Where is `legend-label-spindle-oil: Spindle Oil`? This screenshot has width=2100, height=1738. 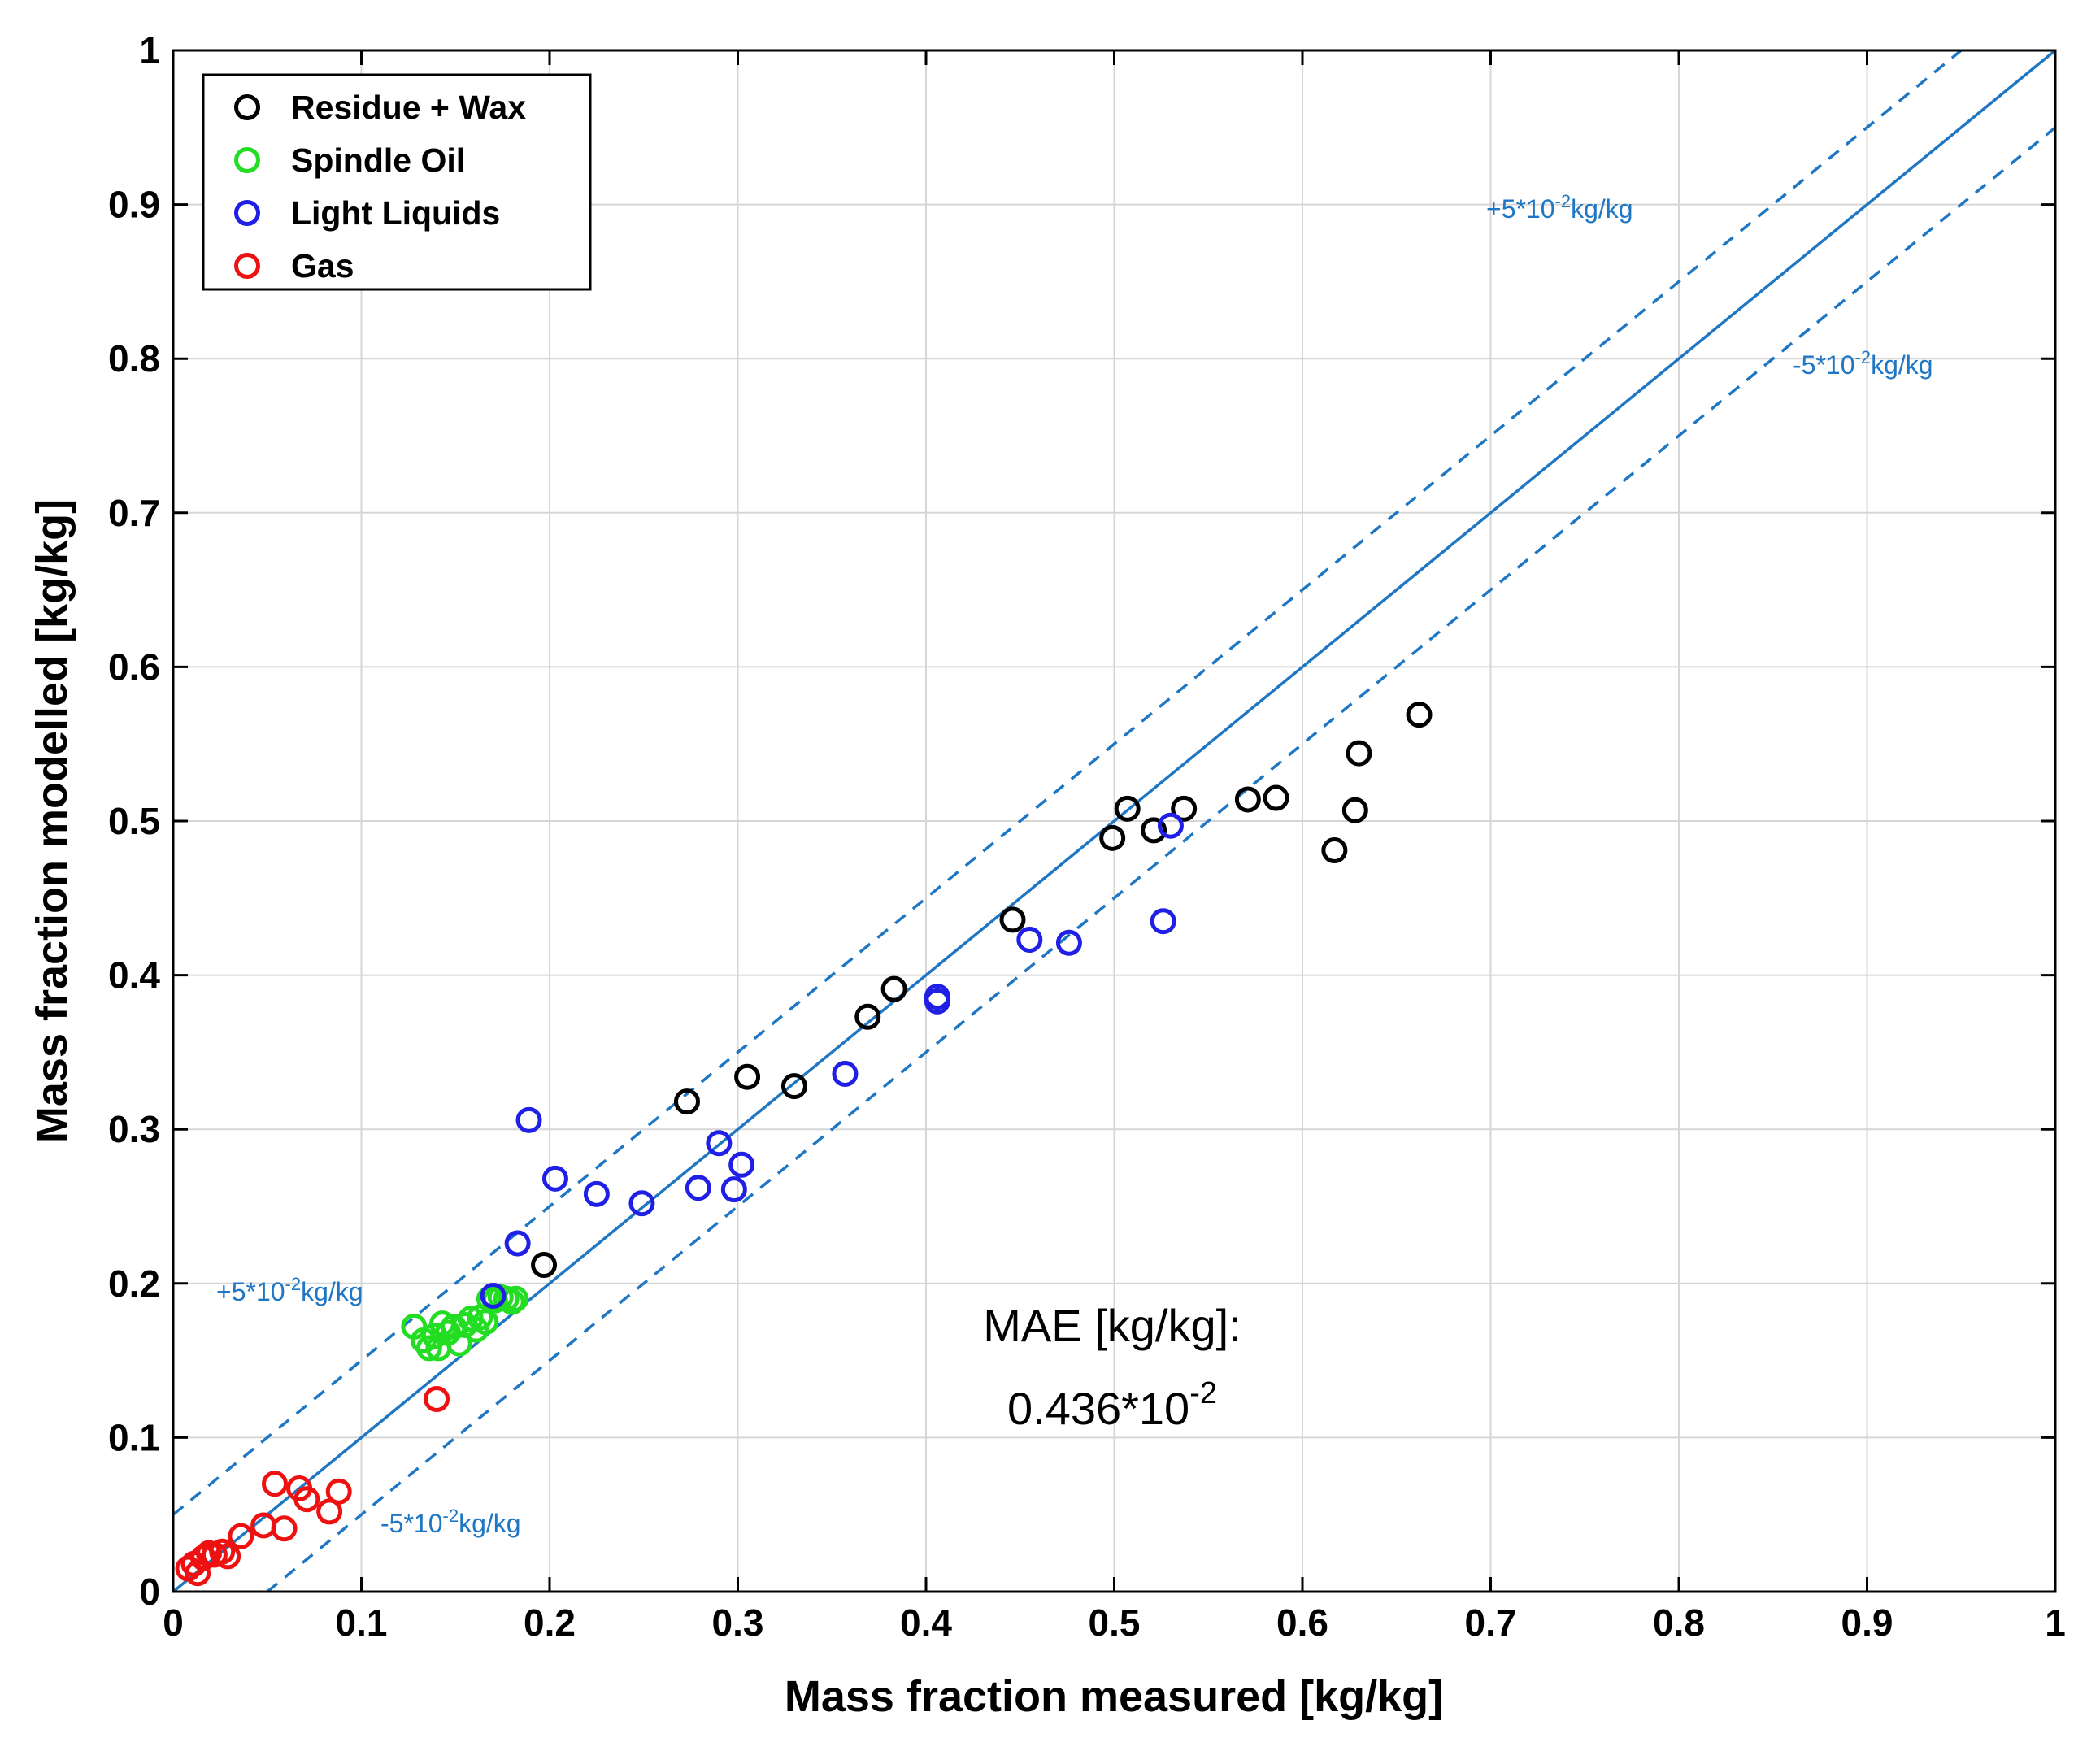
legend-label-spindle-oil: Spindle Oil is located at coordinates (378, 160).